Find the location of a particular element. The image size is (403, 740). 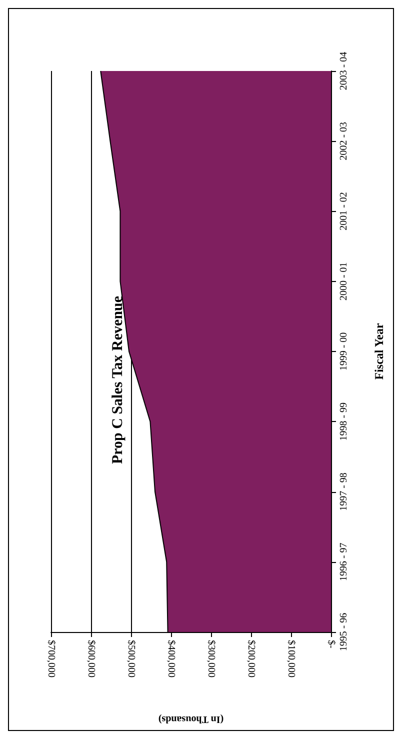

y-tick-label: 2002 - 03 is located at coordinates (344, 141).